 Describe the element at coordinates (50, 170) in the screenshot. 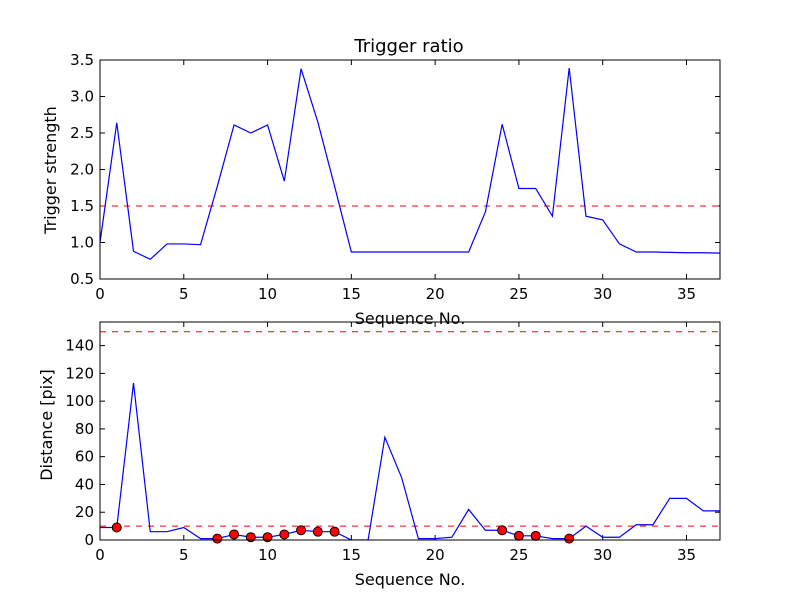

I see `y-axis-label: Trigger strength` at that location.